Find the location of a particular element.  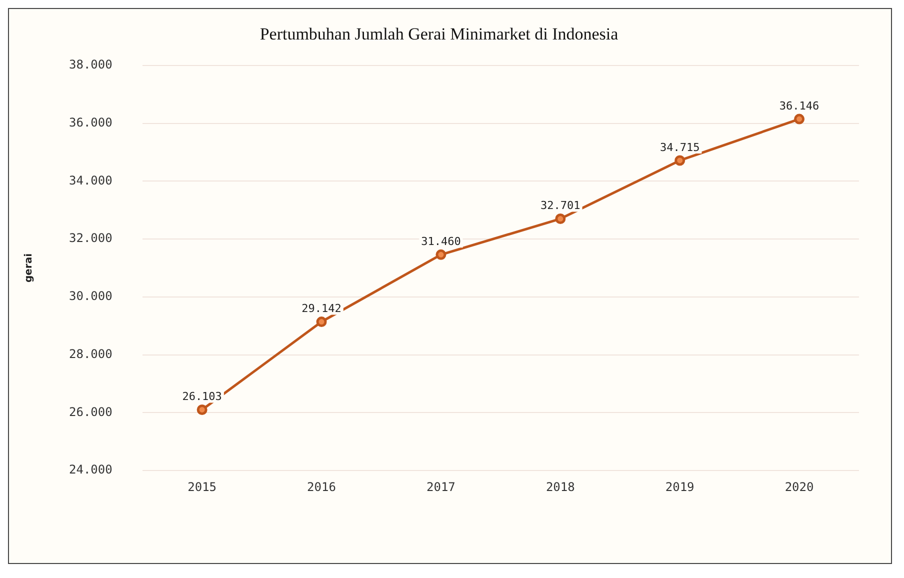

y-tick-label: 36.000 is located at coordinates (90, 122).